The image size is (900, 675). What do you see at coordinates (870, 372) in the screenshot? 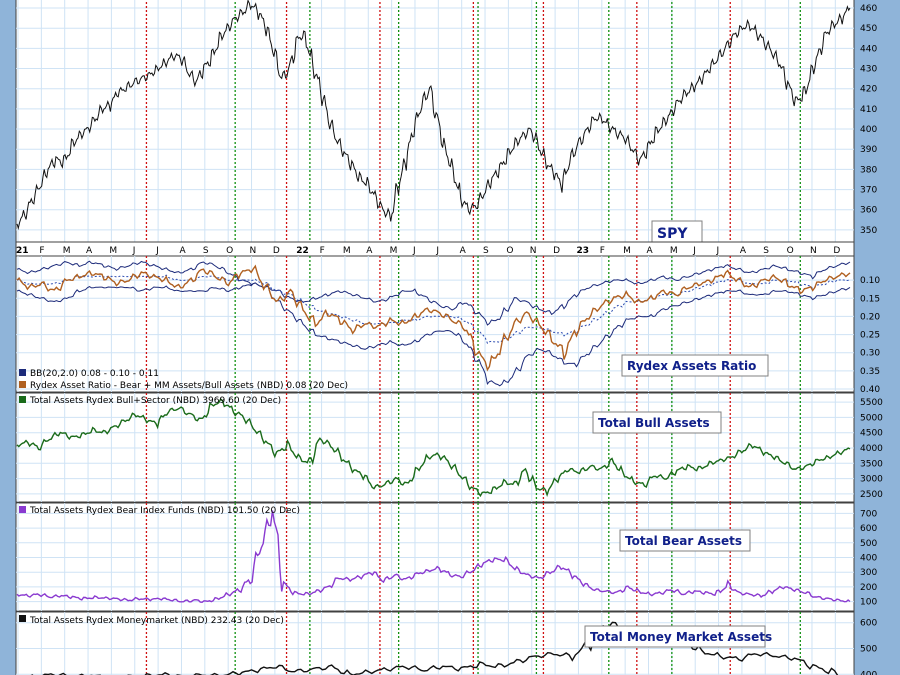
I see `y-tick-label: 0.35` at bounding box center [870, 372].